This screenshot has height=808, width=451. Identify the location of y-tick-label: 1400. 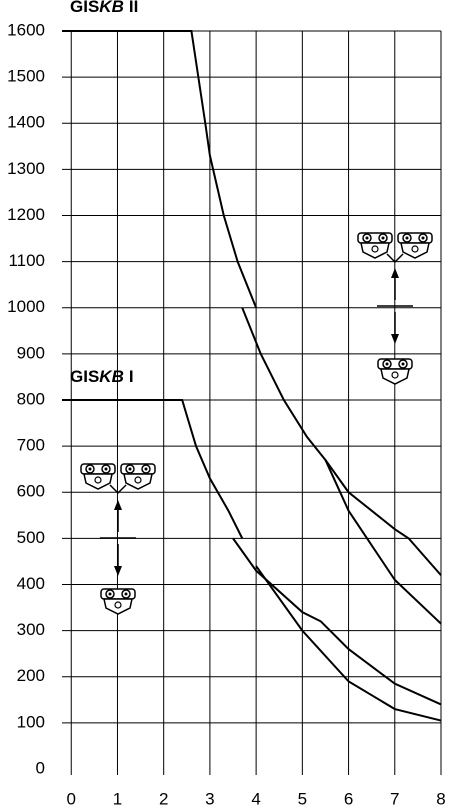
(26, 122).